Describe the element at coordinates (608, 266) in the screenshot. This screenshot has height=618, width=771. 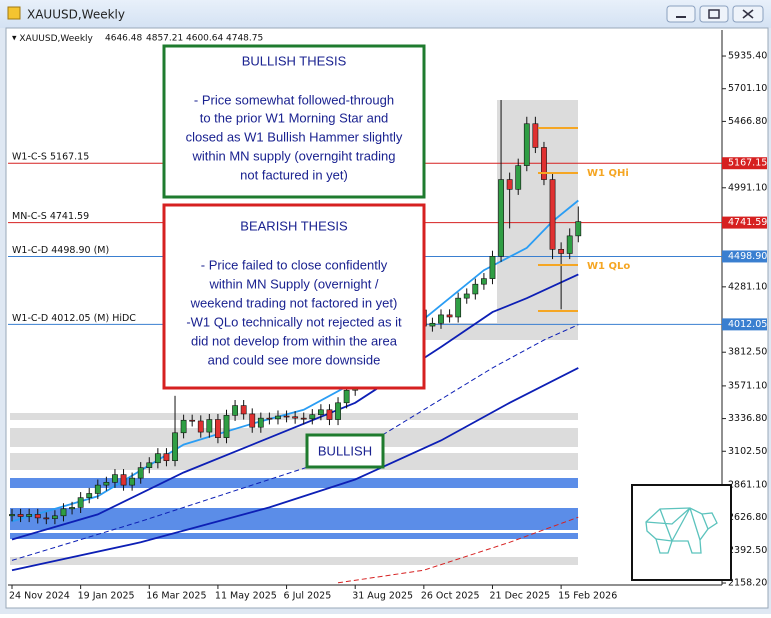
I see `qlo-label: W1 QLo` at that location.